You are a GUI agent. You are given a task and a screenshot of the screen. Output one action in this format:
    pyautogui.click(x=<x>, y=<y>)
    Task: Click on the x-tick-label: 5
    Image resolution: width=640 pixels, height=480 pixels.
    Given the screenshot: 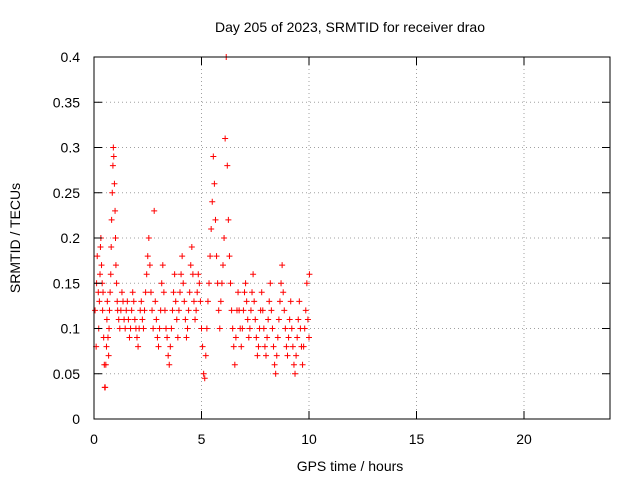 What is the action you would take?
    pyautogui.click(x=202, y=439)
    